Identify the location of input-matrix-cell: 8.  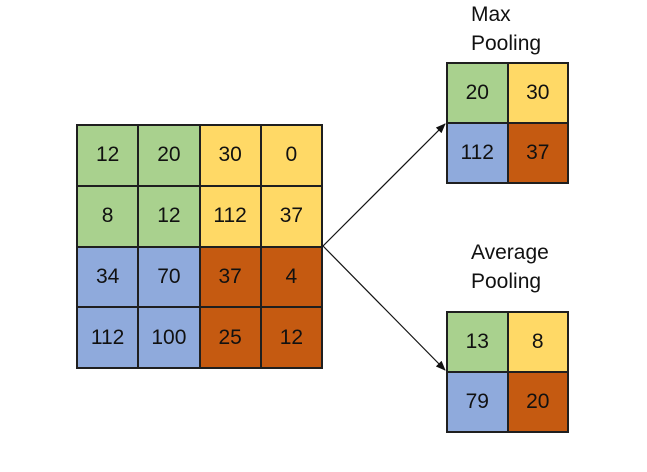
(108, 216).